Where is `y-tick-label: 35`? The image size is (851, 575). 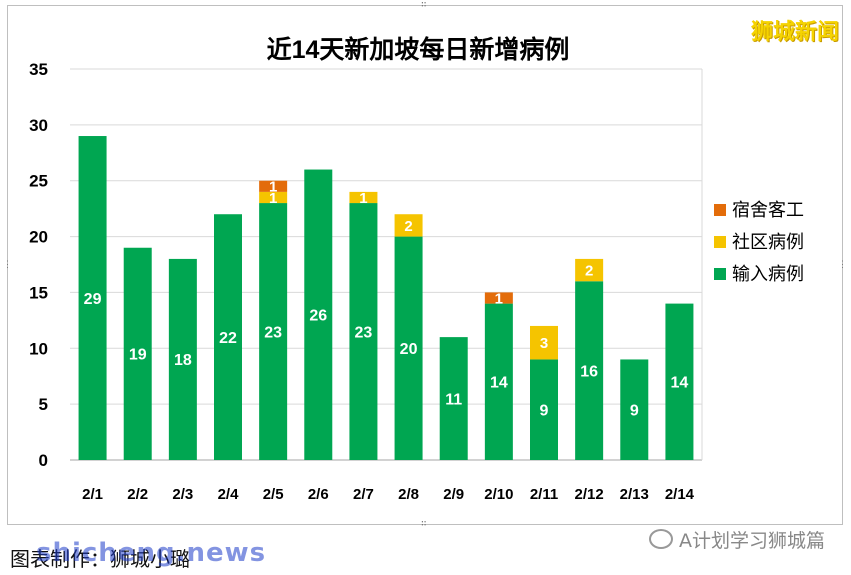
y-tick-label: 35 is located at coordinates (38, 69).